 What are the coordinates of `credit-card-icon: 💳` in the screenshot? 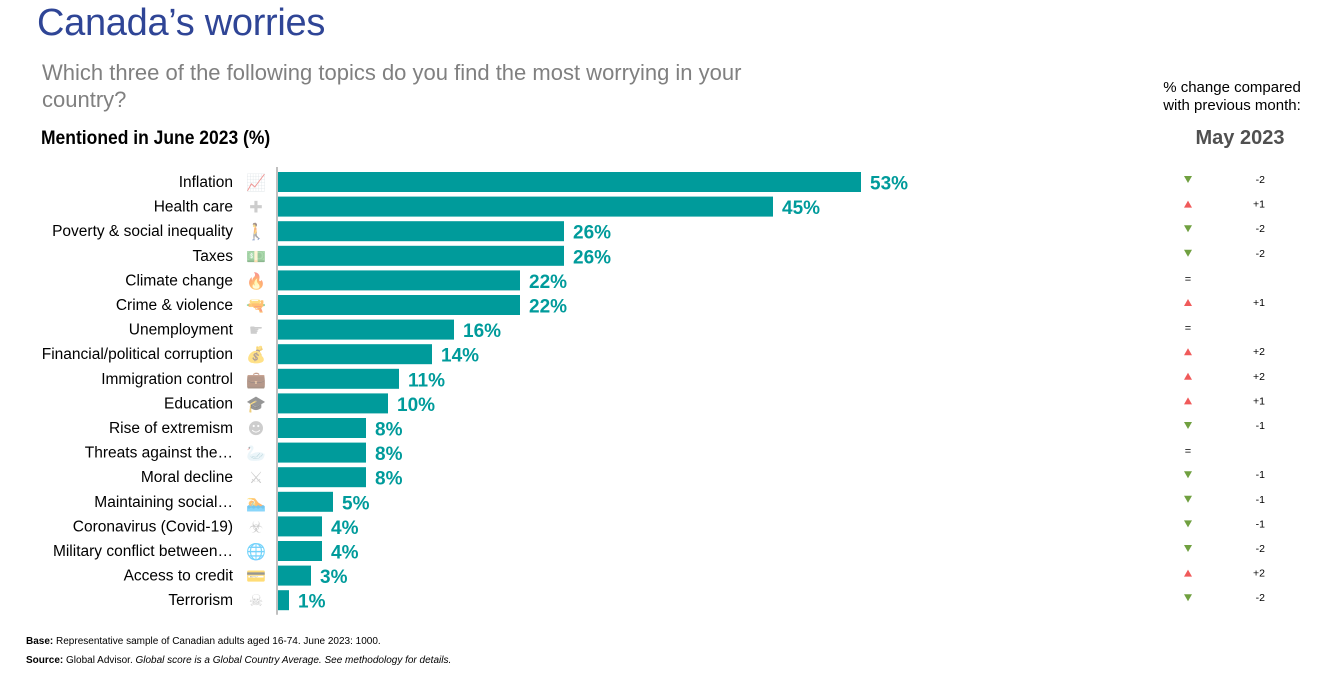 It's located at (256, 576).